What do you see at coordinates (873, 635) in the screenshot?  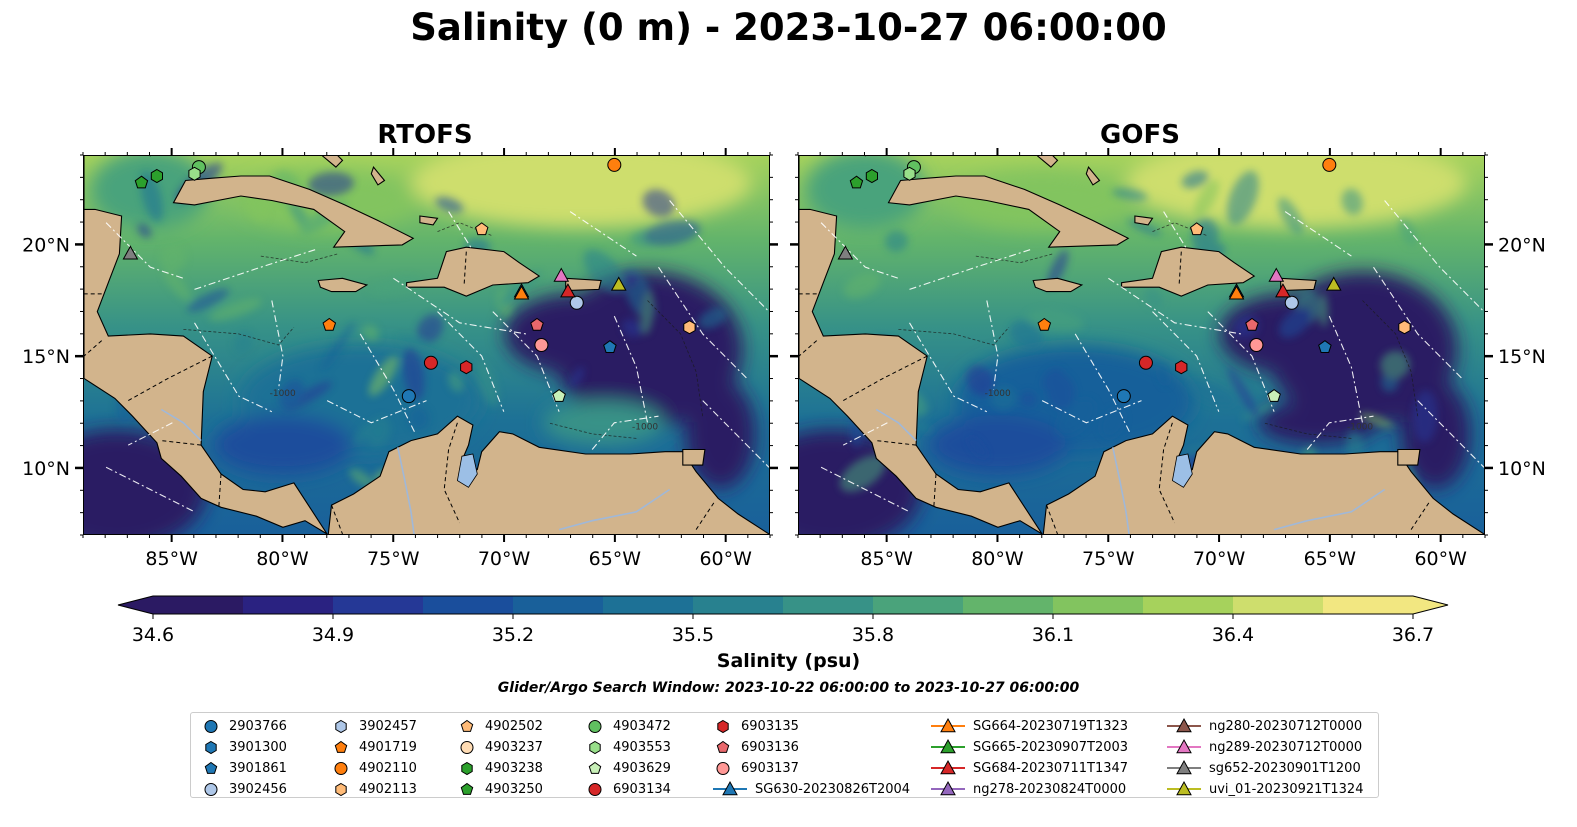 I see `colorbar-tick-label: 35.8` at bounding box center [873, 635].